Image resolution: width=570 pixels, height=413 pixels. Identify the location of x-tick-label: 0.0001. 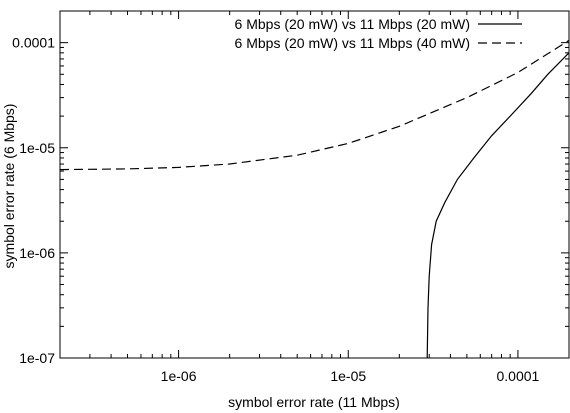
(518, 376).